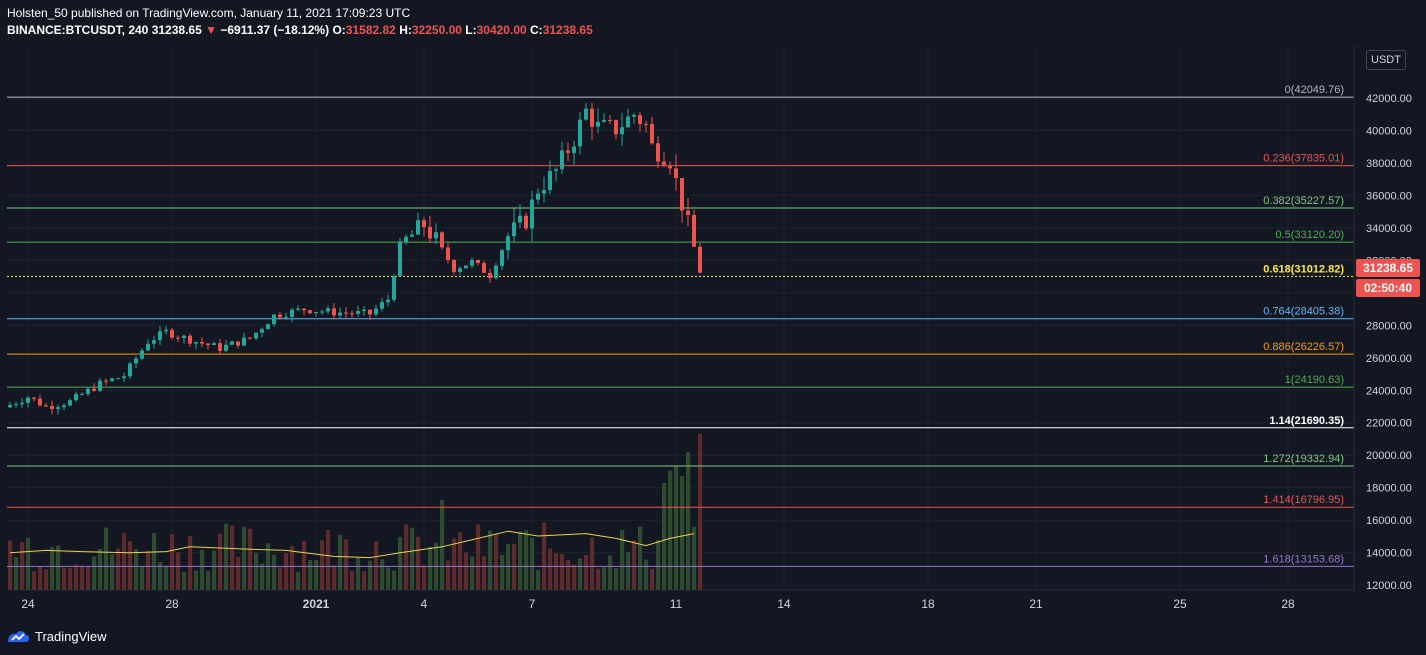  What do you see at coordinates (405, 30) in the screenshot?
I see `high-label: H:` at bounding box center [405, 30].